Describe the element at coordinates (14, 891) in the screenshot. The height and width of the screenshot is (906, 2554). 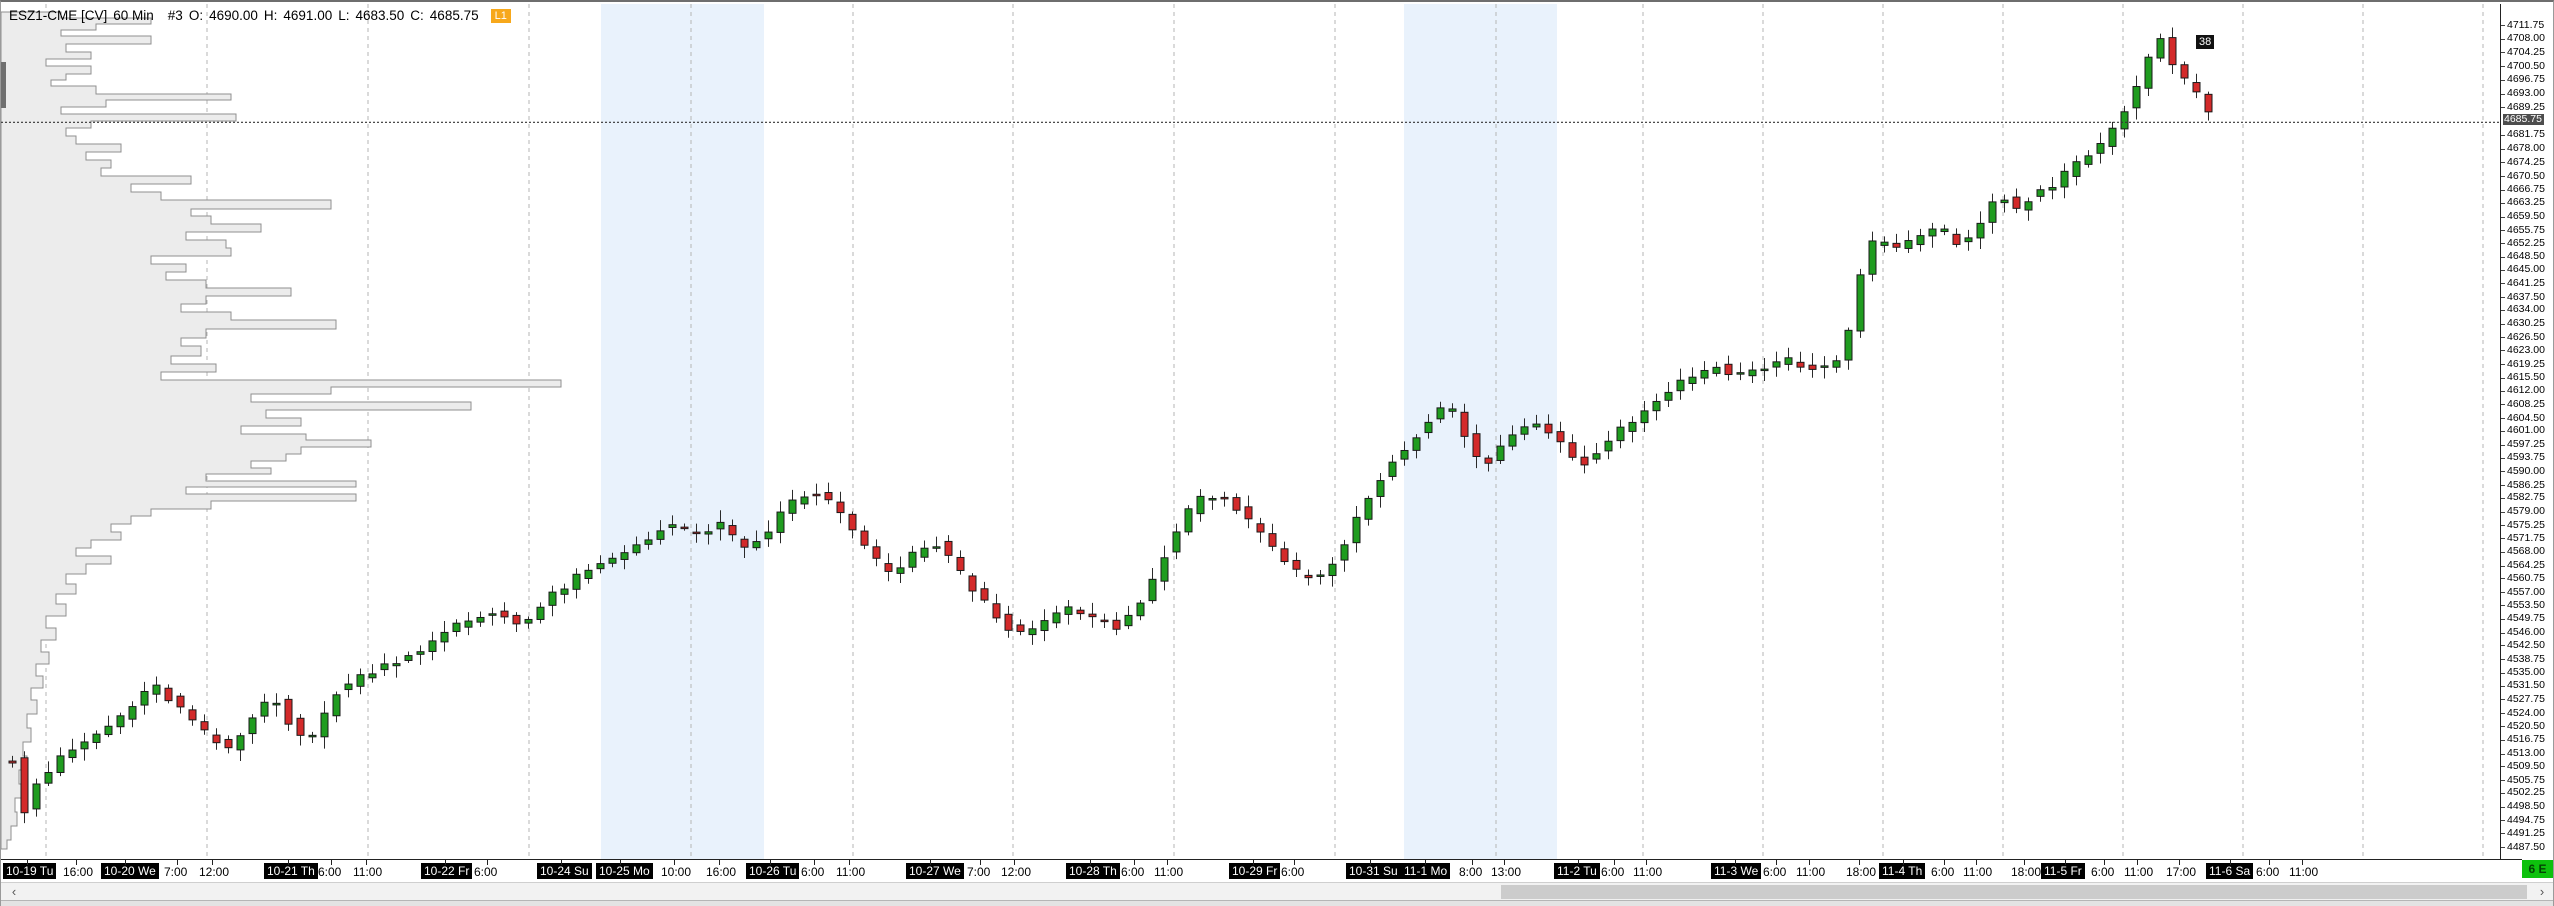
I see `scroll-left-button: ‹` at that location.